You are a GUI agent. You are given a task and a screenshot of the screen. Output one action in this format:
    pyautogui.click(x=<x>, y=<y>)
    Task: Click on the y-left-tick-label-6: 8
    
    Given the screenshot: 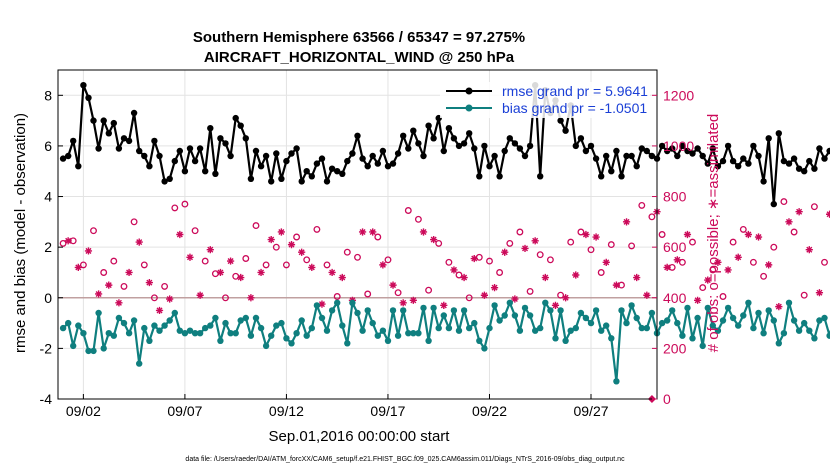 What is the action you would take?
    pyautogui.click(x=48, y=95)
    